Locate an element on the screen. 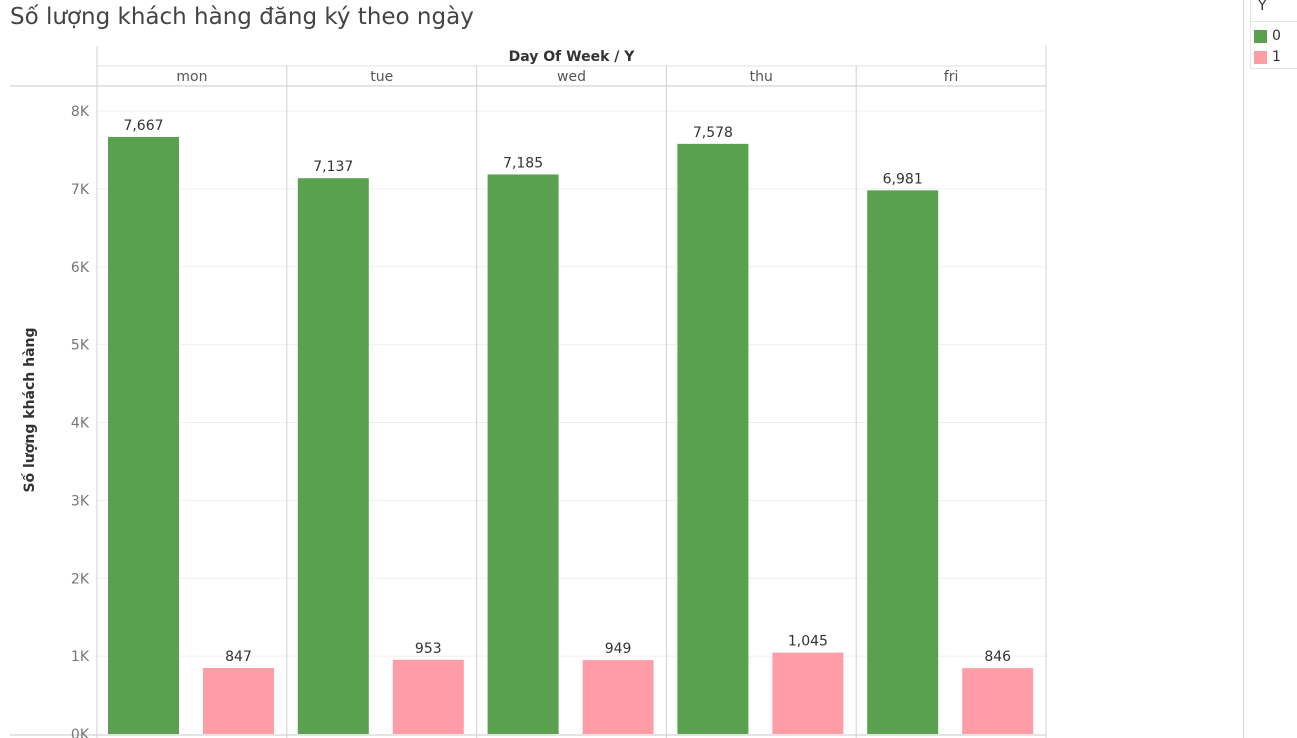 This screenshot has width=1297, height=738. legend-item-0: 0 is located at coordinates (1275, 36).